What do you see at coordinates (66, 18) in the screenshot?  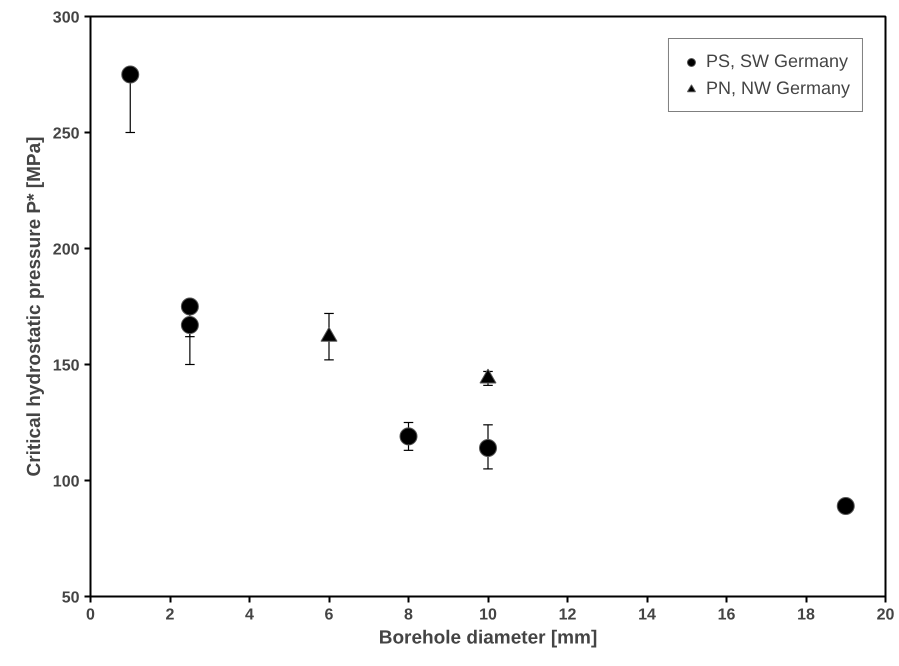 I see `y-tick-label: 300` at bounding box center [66, 18].